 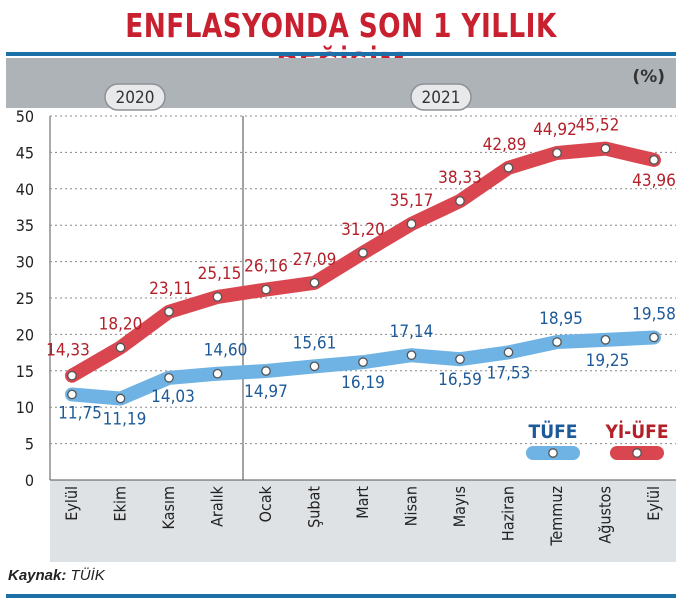 What do you see at coordinates (608, 361) in the screenshot?
I see `data-label: 19,25` at bounding box center [608, 361].